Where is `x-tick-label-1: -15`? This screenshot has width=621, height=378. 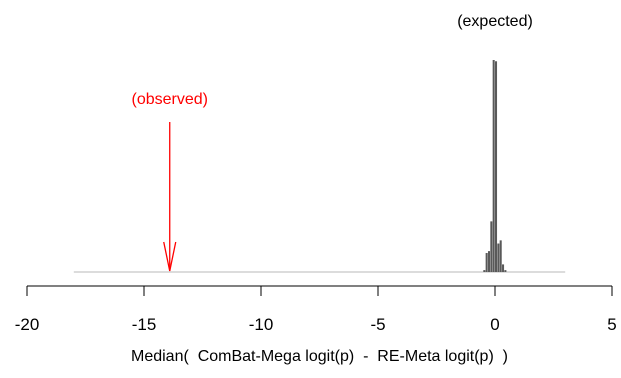 x-tick-label-1: -15 is located at coordinates (144, 324).